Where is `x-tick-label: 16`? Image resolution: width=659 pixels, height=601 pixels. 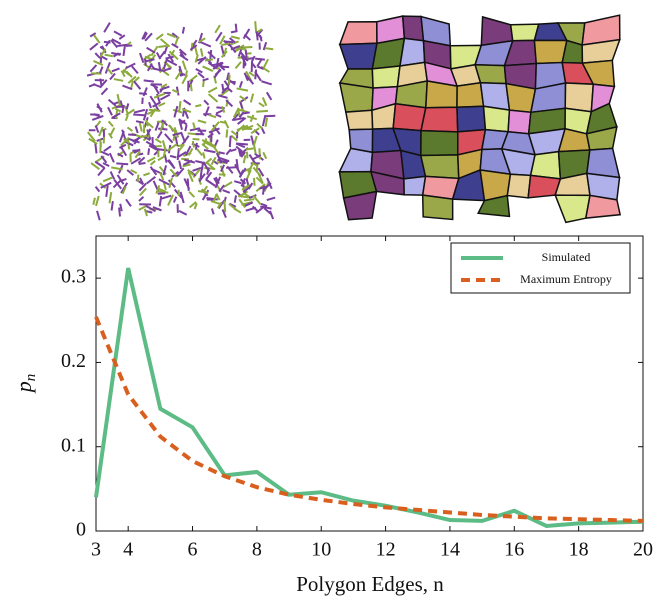 x-tick-label: 16 is located at coordinates (514, 550).